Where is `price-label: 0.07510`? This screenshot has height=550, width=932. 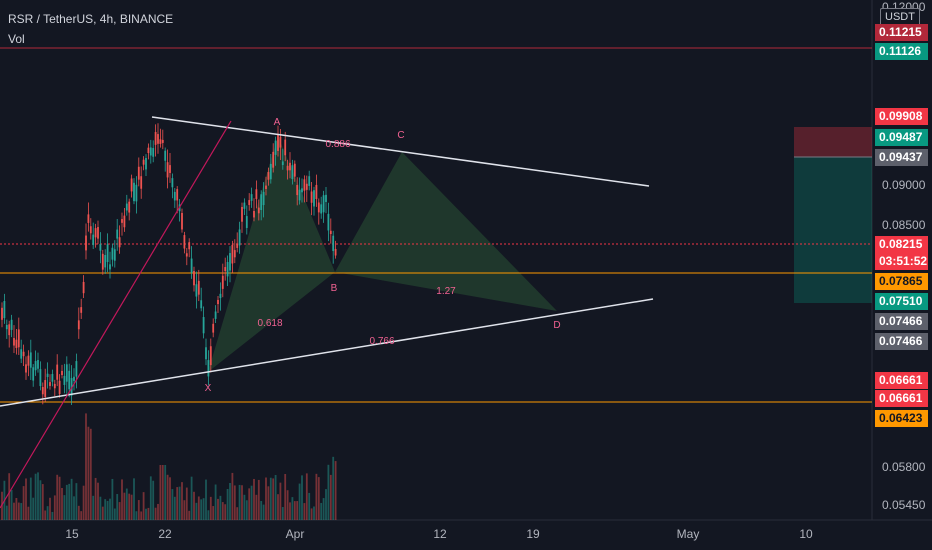
price-label: 0.07510 is located at coordinates (901, 301).